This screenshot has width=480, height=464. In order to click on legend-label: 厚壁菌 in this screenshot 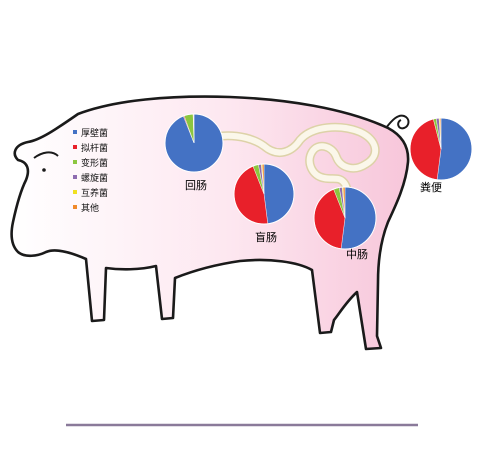, I will do `click(95, 134)`.